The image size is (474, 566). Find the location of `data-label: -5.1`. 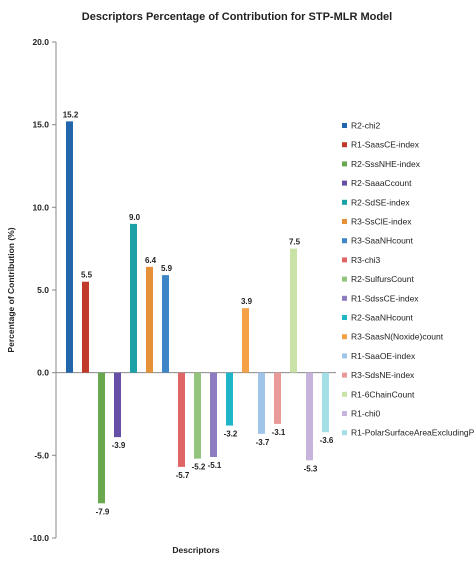

data-label: -5.1 is located at coordinates (215, 465).